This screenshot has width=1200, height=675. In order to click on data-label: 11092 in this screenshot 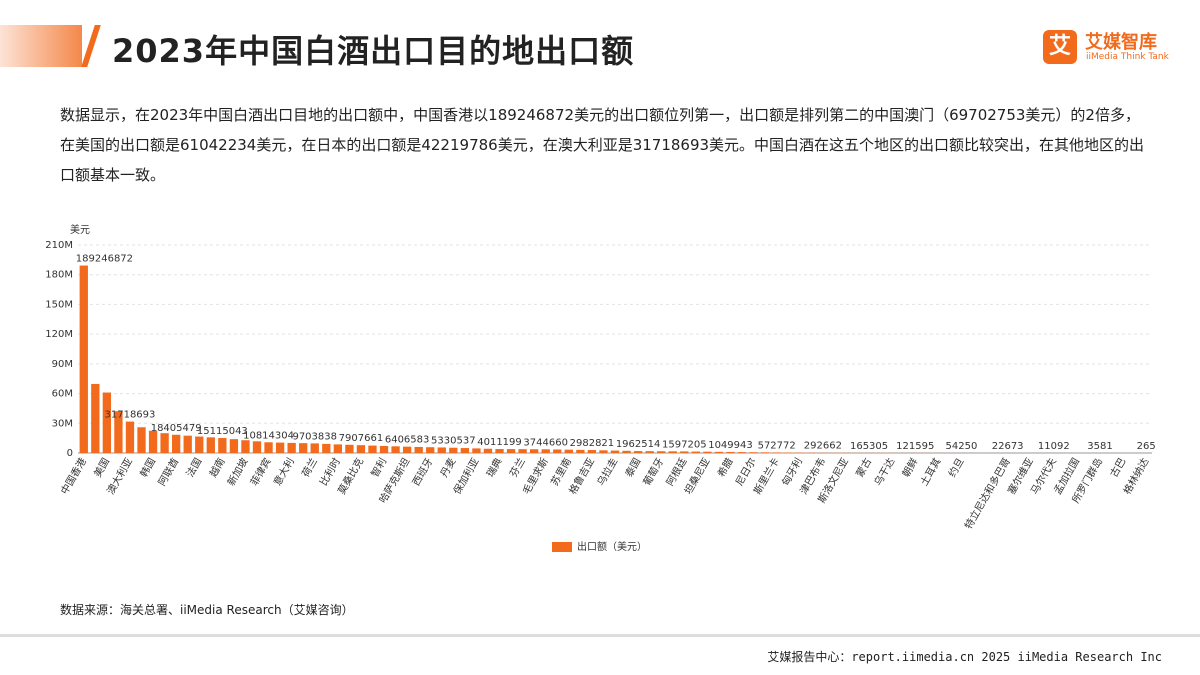, I will do `click(1054, 446)`.